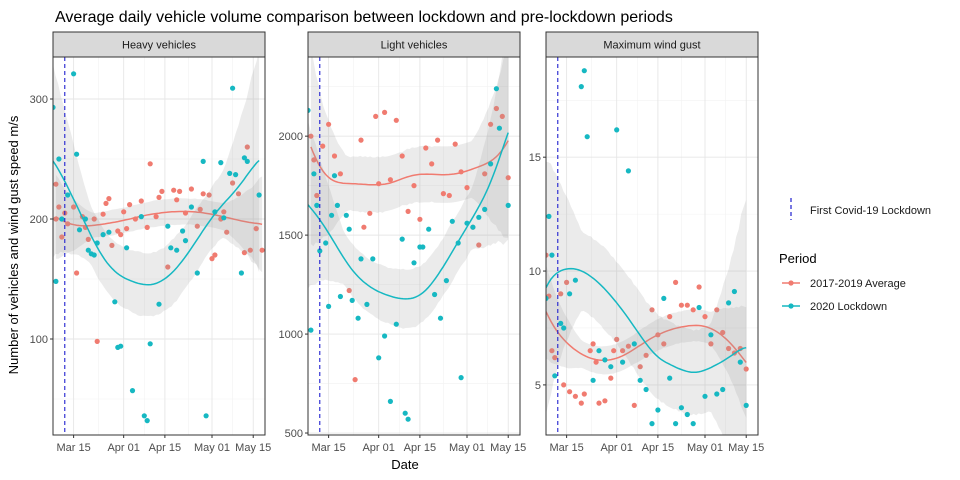  What do you see at coordinates (651, 46) in the screenshot?
I see `facet-strip-label: Maximum wind gust` at bounding box center [651, 46].